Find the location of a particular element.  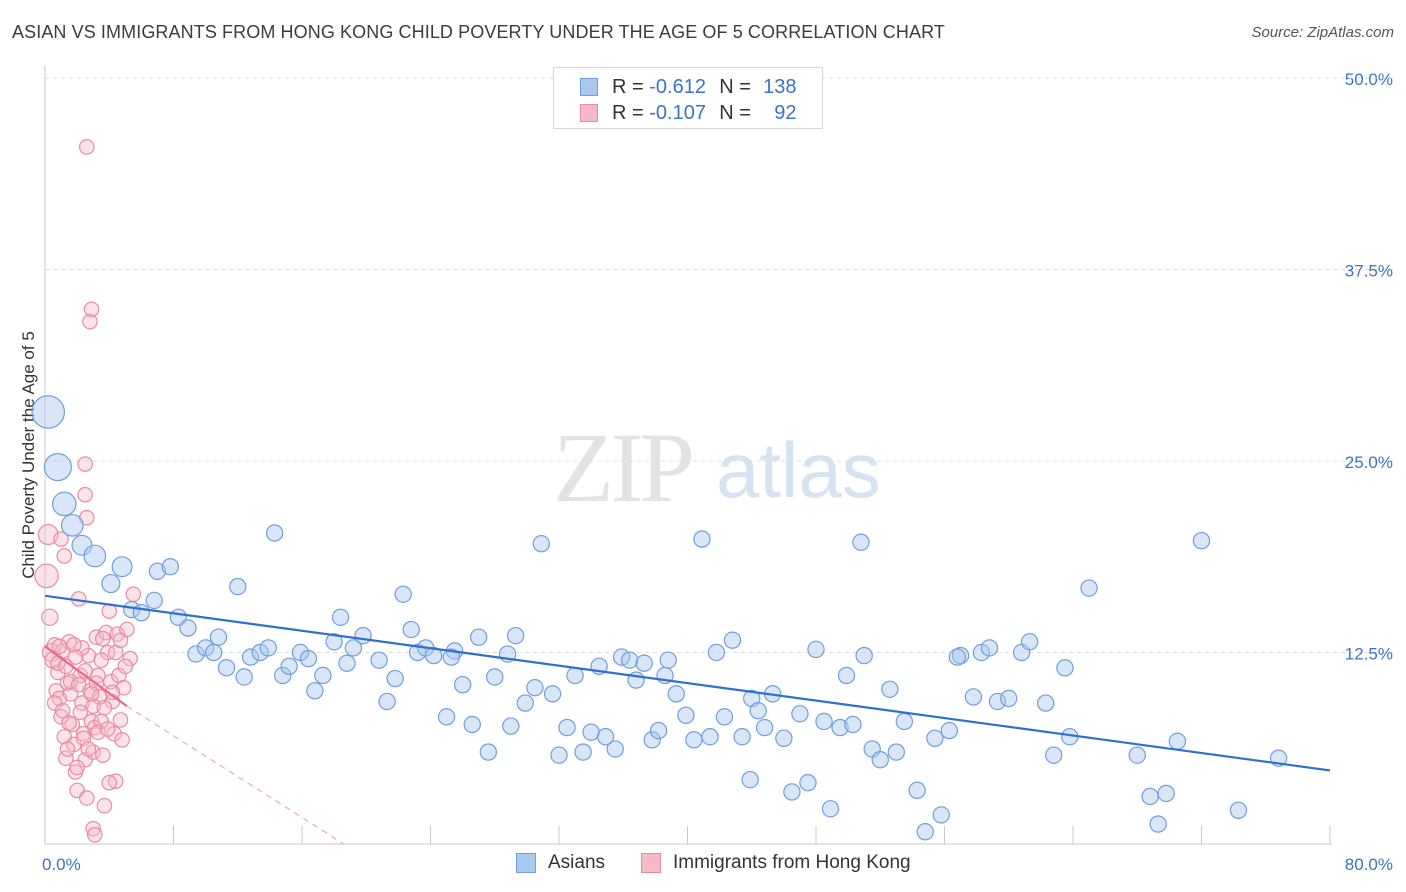

legend-r-value: -0.107 is located at coordinates (677, 112).